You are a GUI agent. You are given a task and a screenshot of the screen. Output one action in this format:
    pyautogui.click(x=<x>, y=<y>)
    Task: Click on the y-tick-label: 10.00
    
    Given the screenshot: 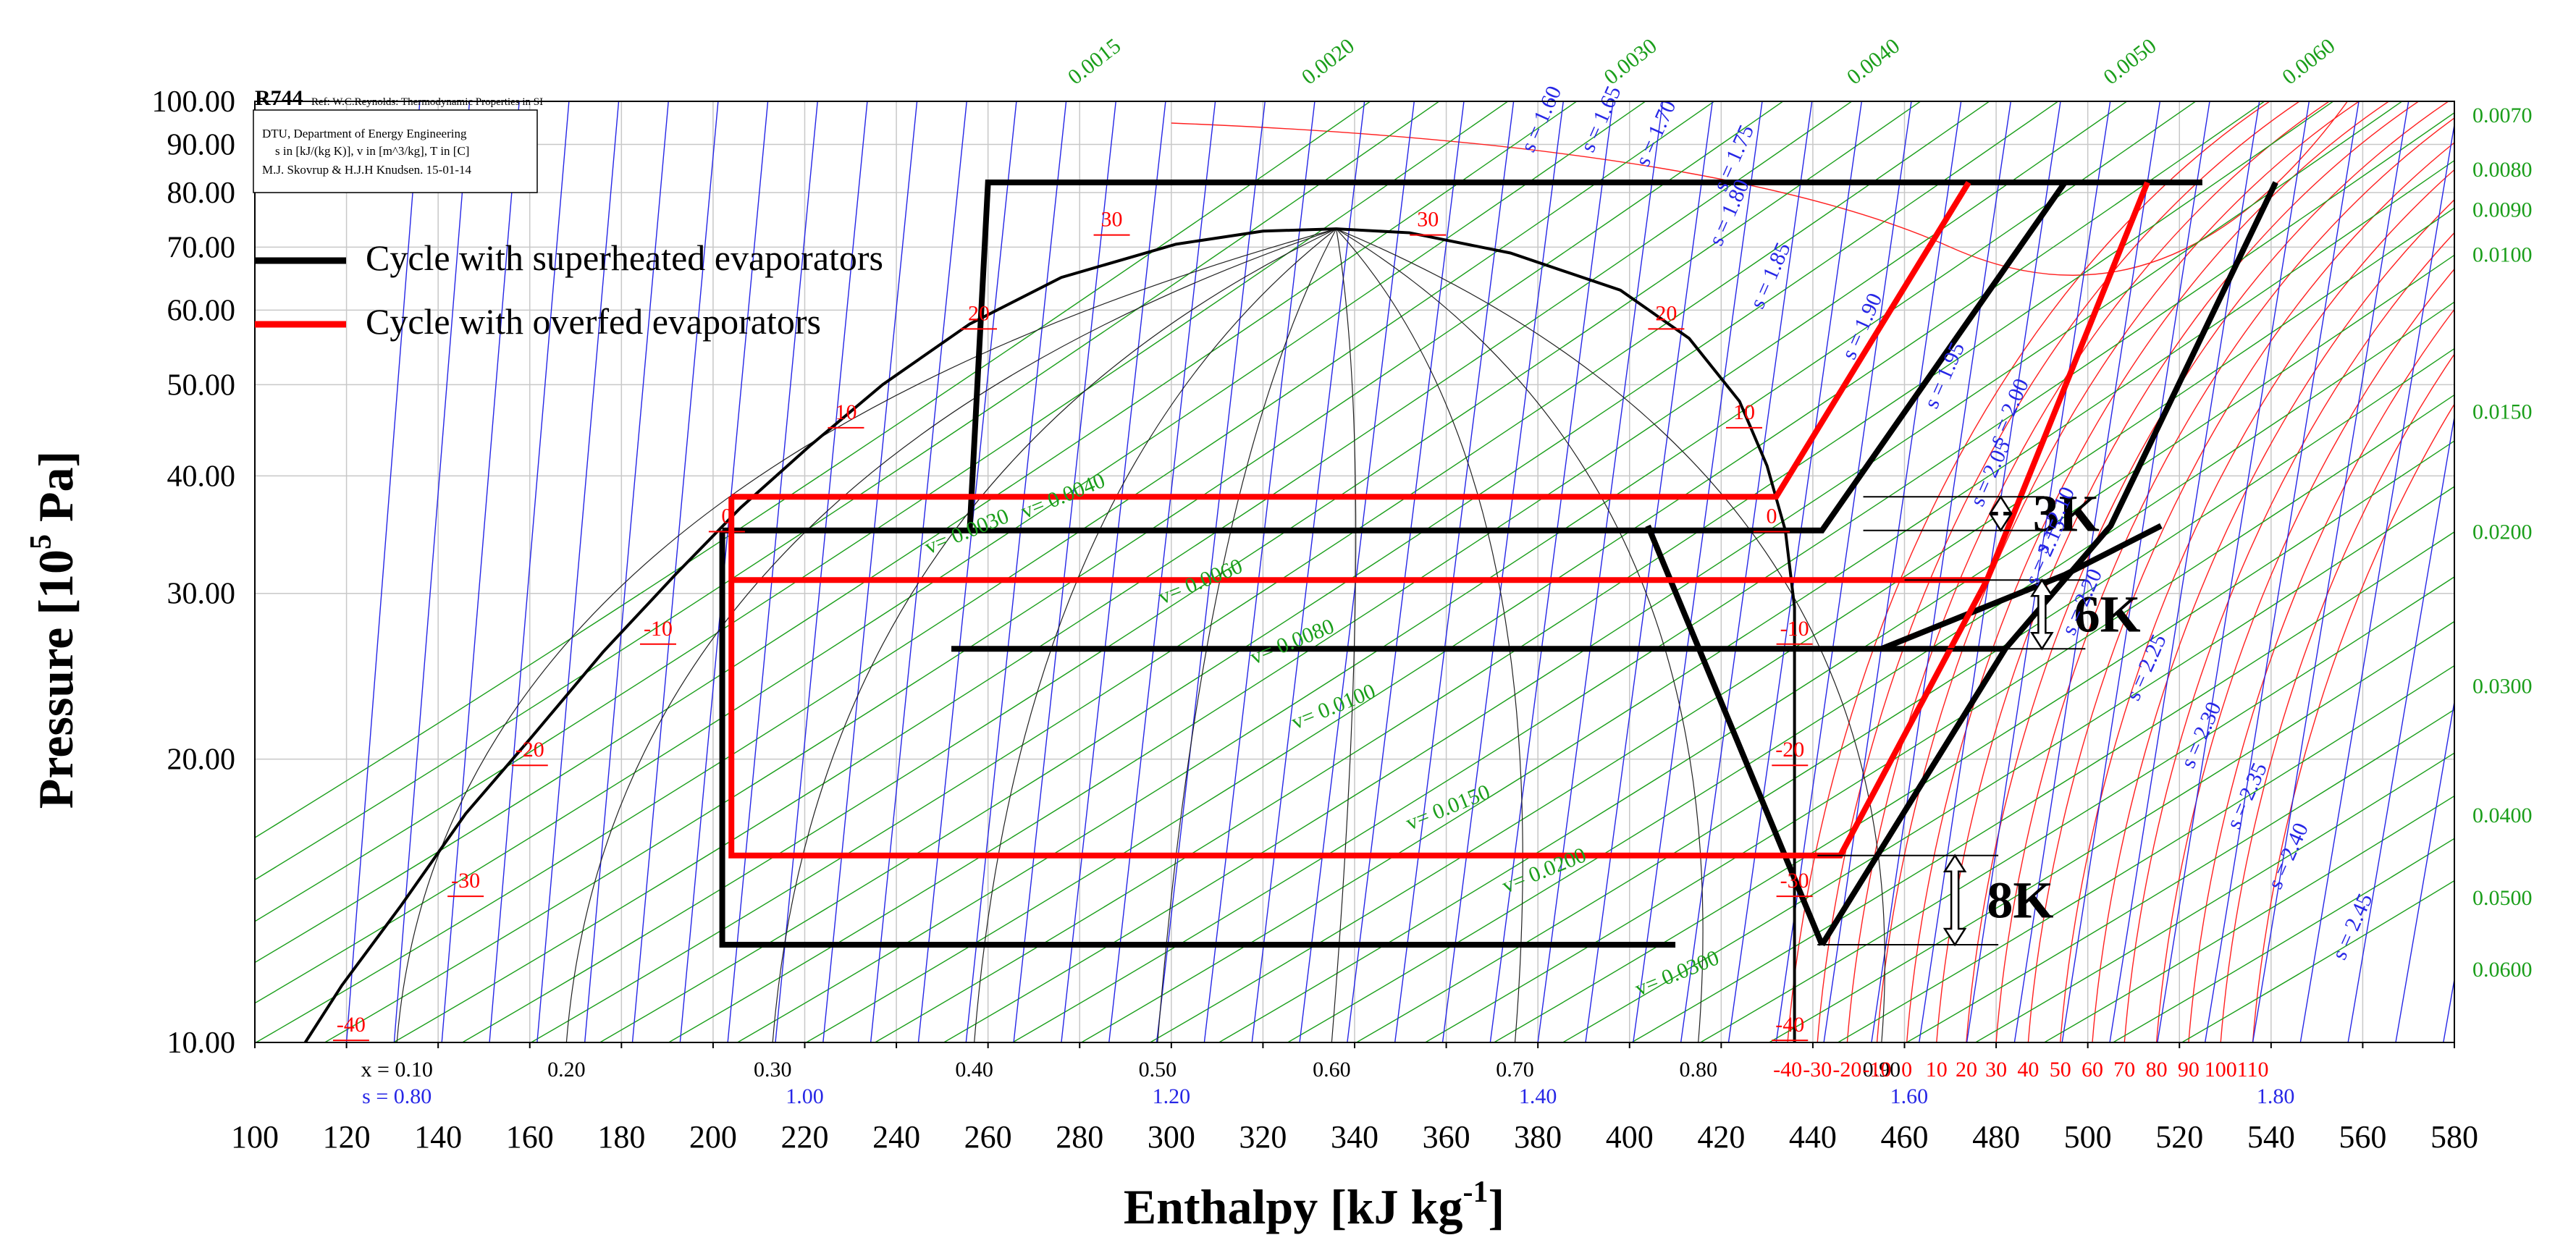 What is the action you would take?
    pyautogui.click(x=201, y=1043)
    